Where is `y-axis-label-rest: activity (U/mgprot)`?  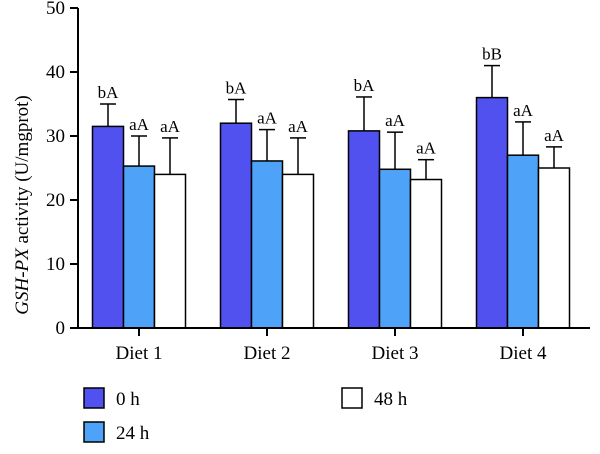 y-axis-label-rest: activity (U/mgprot) is located at coordinates (22, 171).